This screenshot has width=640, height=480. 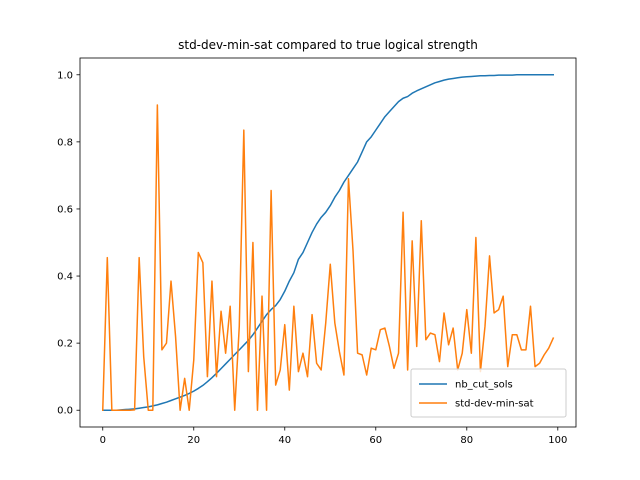 I want to click on y-tick-label: 1.0, so click(x=65, y=75).